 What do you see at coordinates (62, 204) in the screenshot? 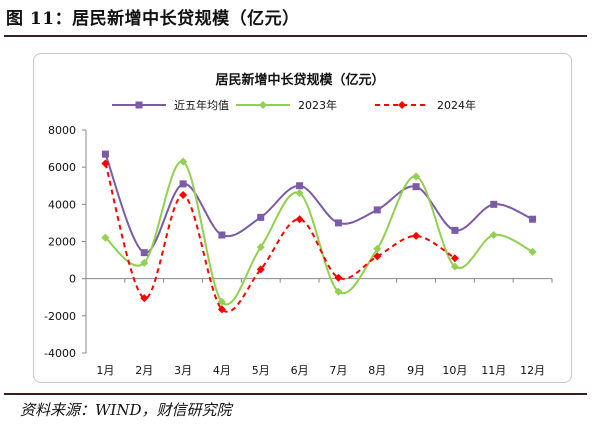
I see `y-tick-label: 4000` at bounding box center [62, 204].